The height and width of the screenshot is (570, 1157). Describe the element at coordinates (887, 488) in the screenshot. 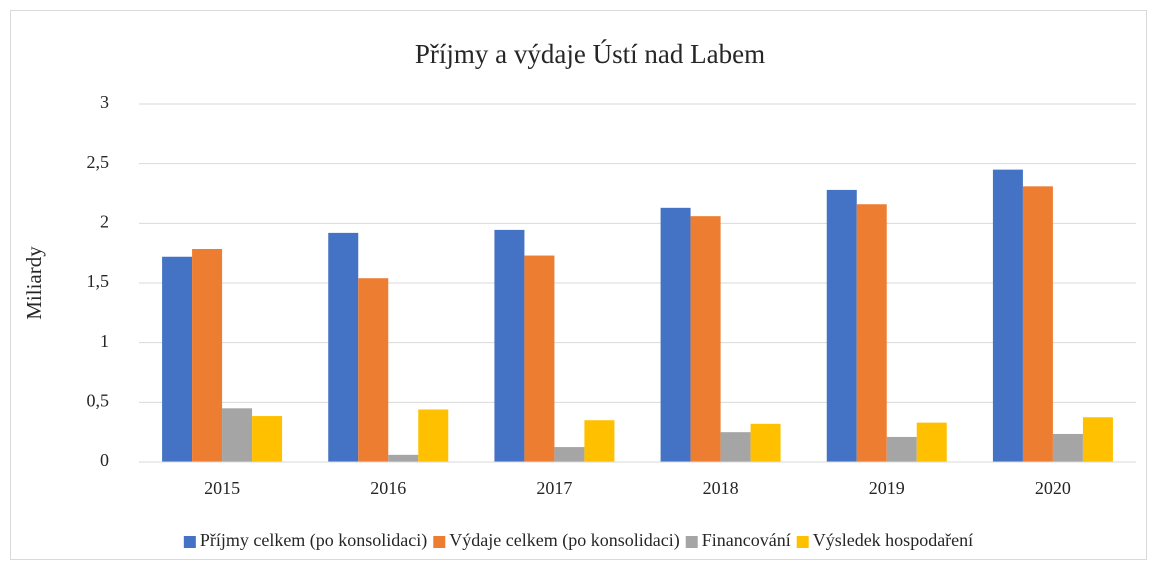

I see `x-tick-label: 2019` at that location.